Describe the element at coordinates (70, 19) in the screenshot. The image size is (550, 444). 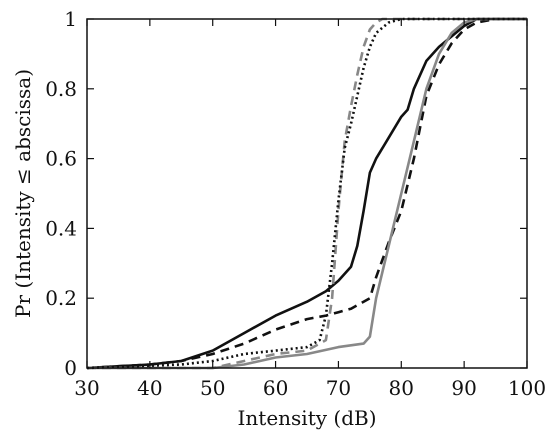
I see `y-tick-label: 1` at that location.